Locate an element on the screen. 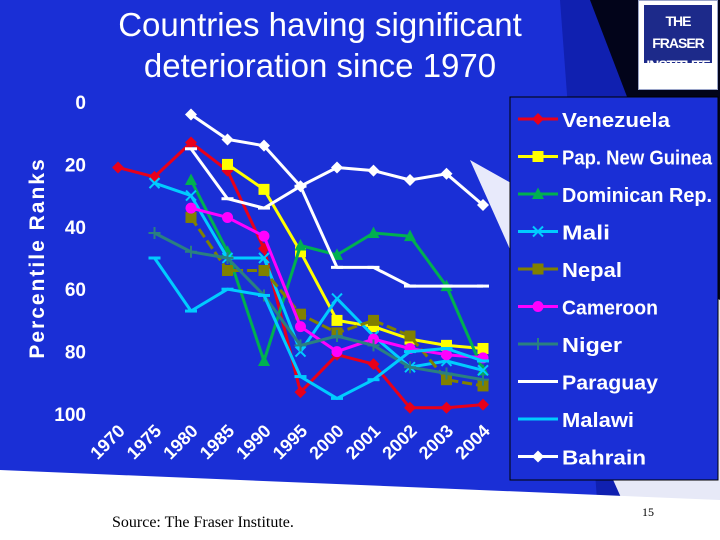 This screenshot has width=720, height=540. page-number: 15 is located at coordinates (648, 512).